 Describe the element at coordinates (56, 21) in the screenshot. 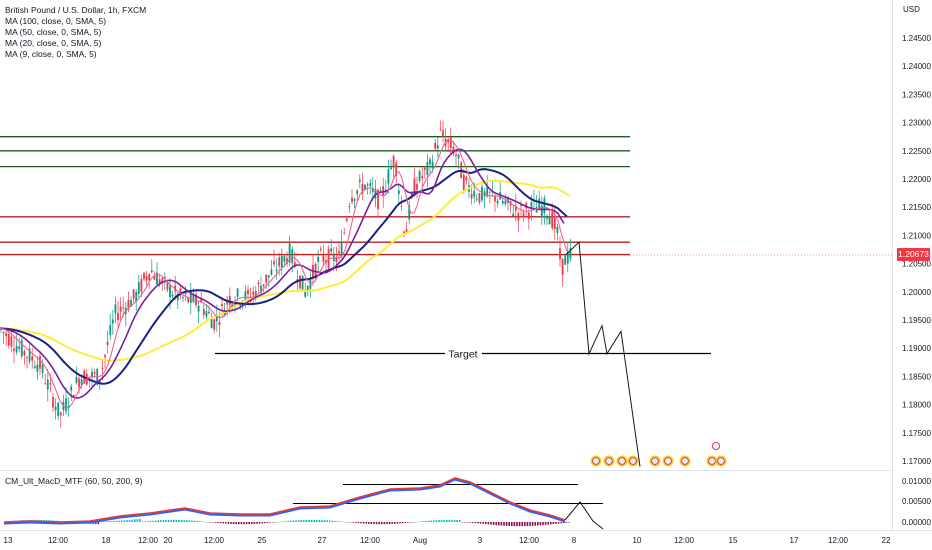

I see `legend-ma100: MA (100, close, 0, SMA, 5)` at that location.